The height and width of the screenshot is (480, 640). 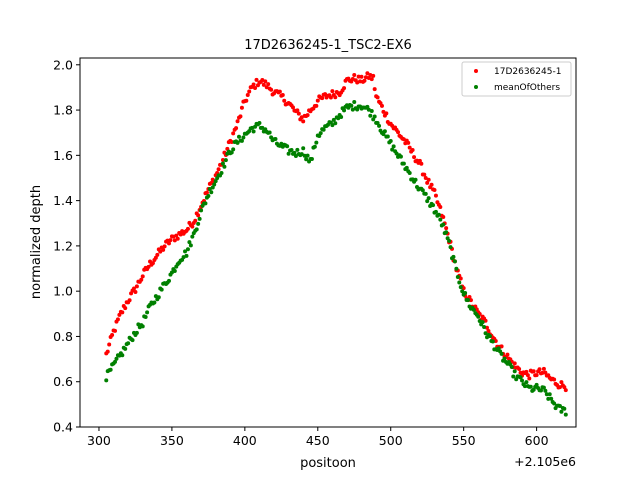 I want to click on x-tick-label: 350, so click(x=172, y=440).